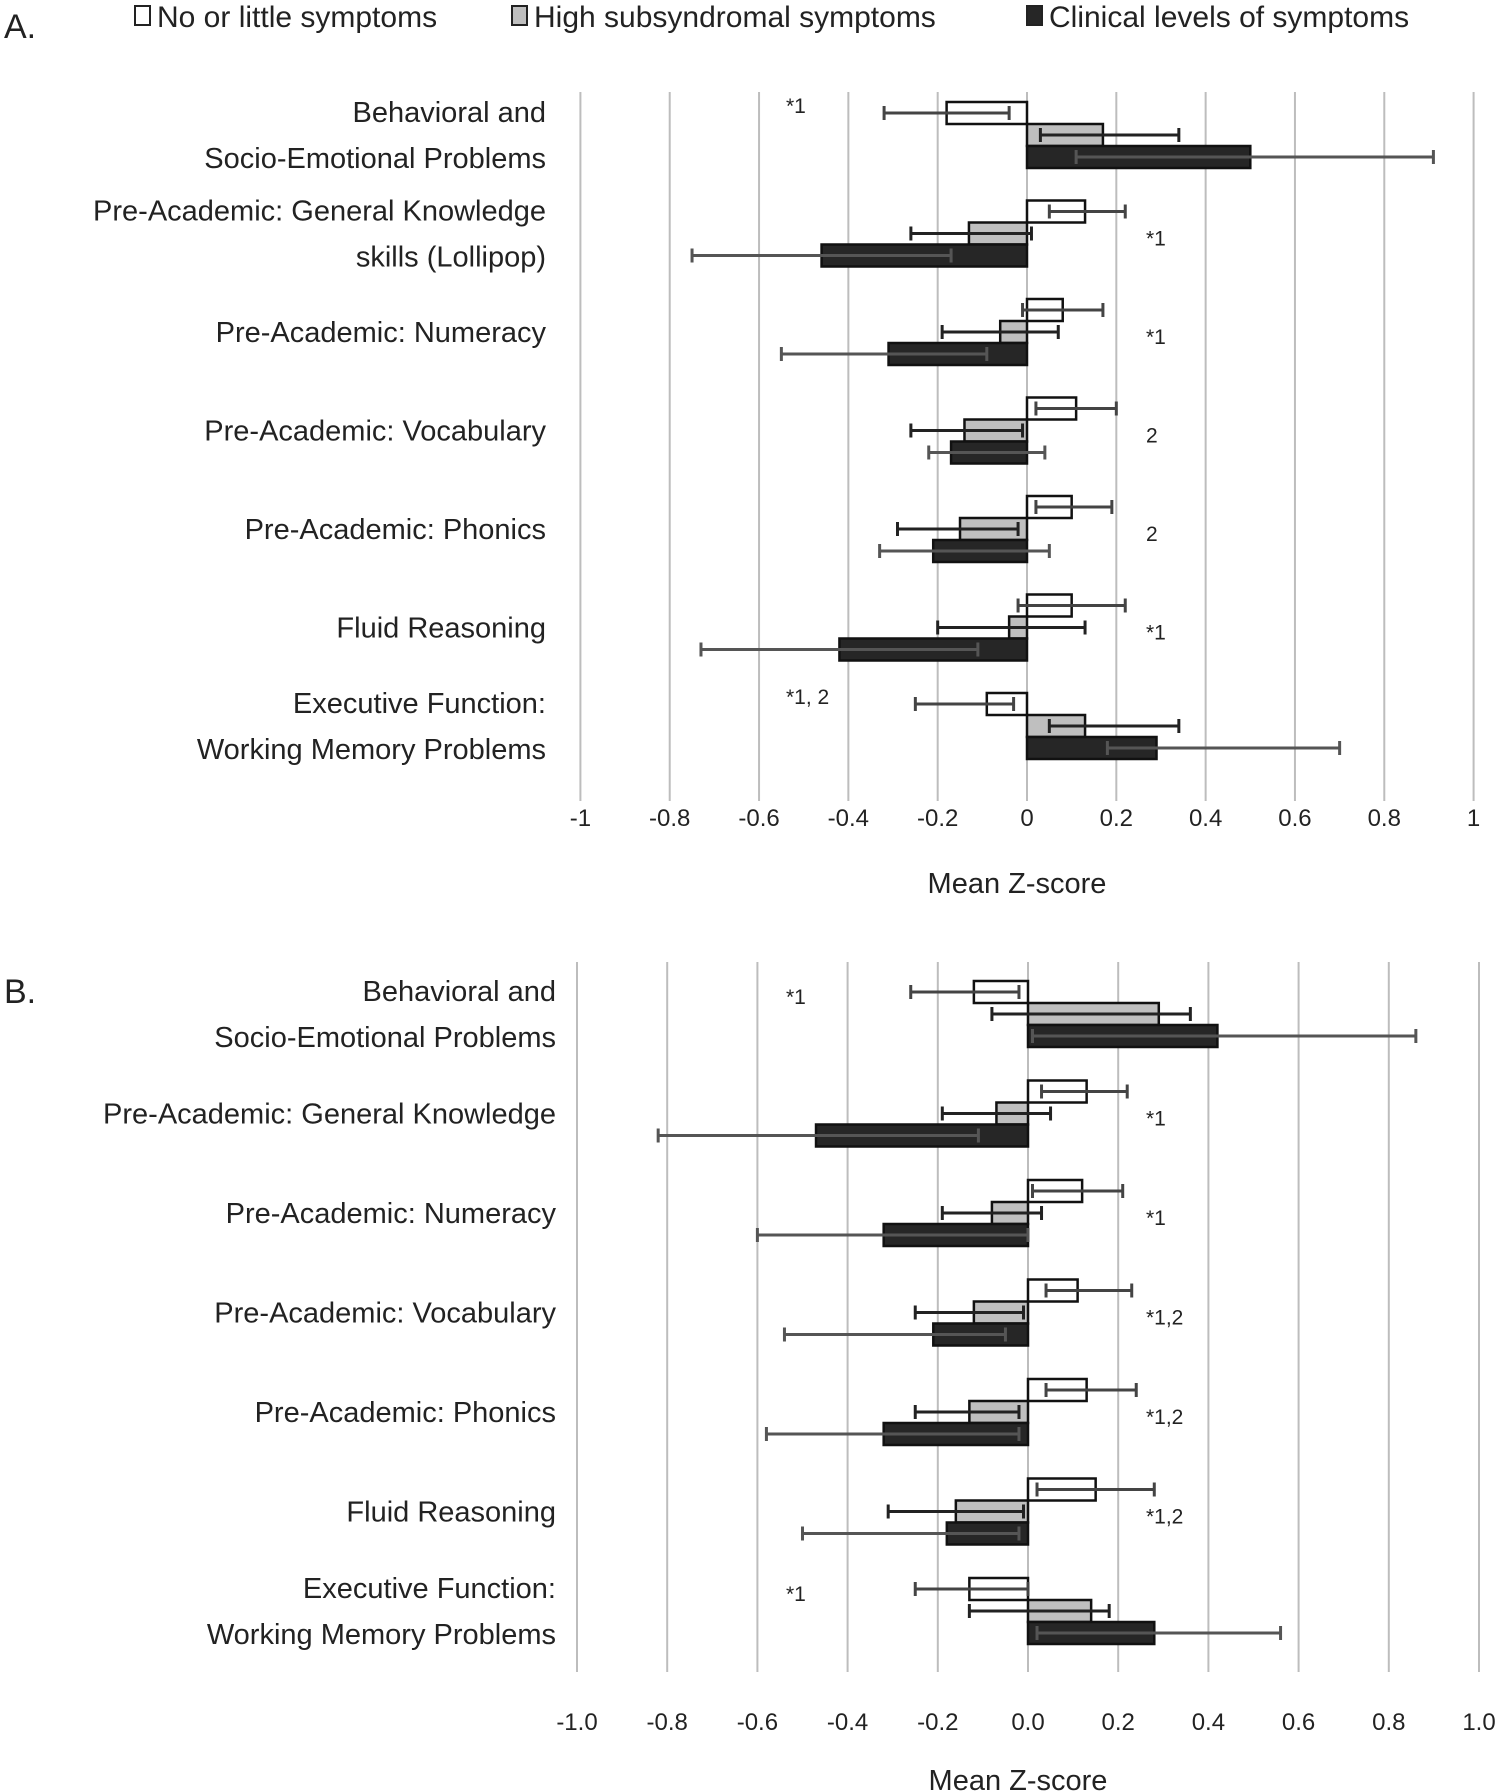 The width and height of the screenshot is (1500, 1792). Describe the element at coordinates (1026, 818) in the screenshot. I see `x-tick-label: 0` at that location.